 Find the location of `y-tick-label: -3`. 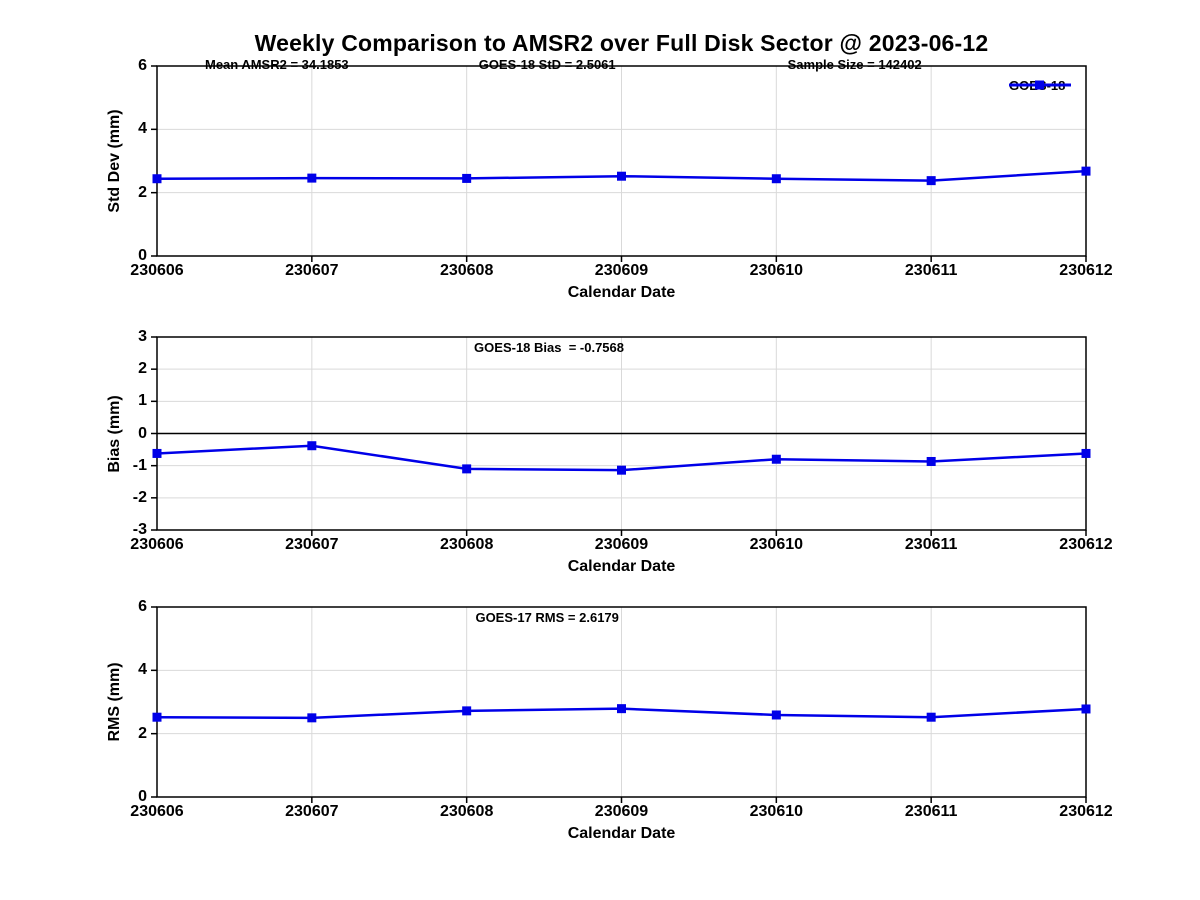

y-tick-label: -3 is located at coordinates (139, 529).